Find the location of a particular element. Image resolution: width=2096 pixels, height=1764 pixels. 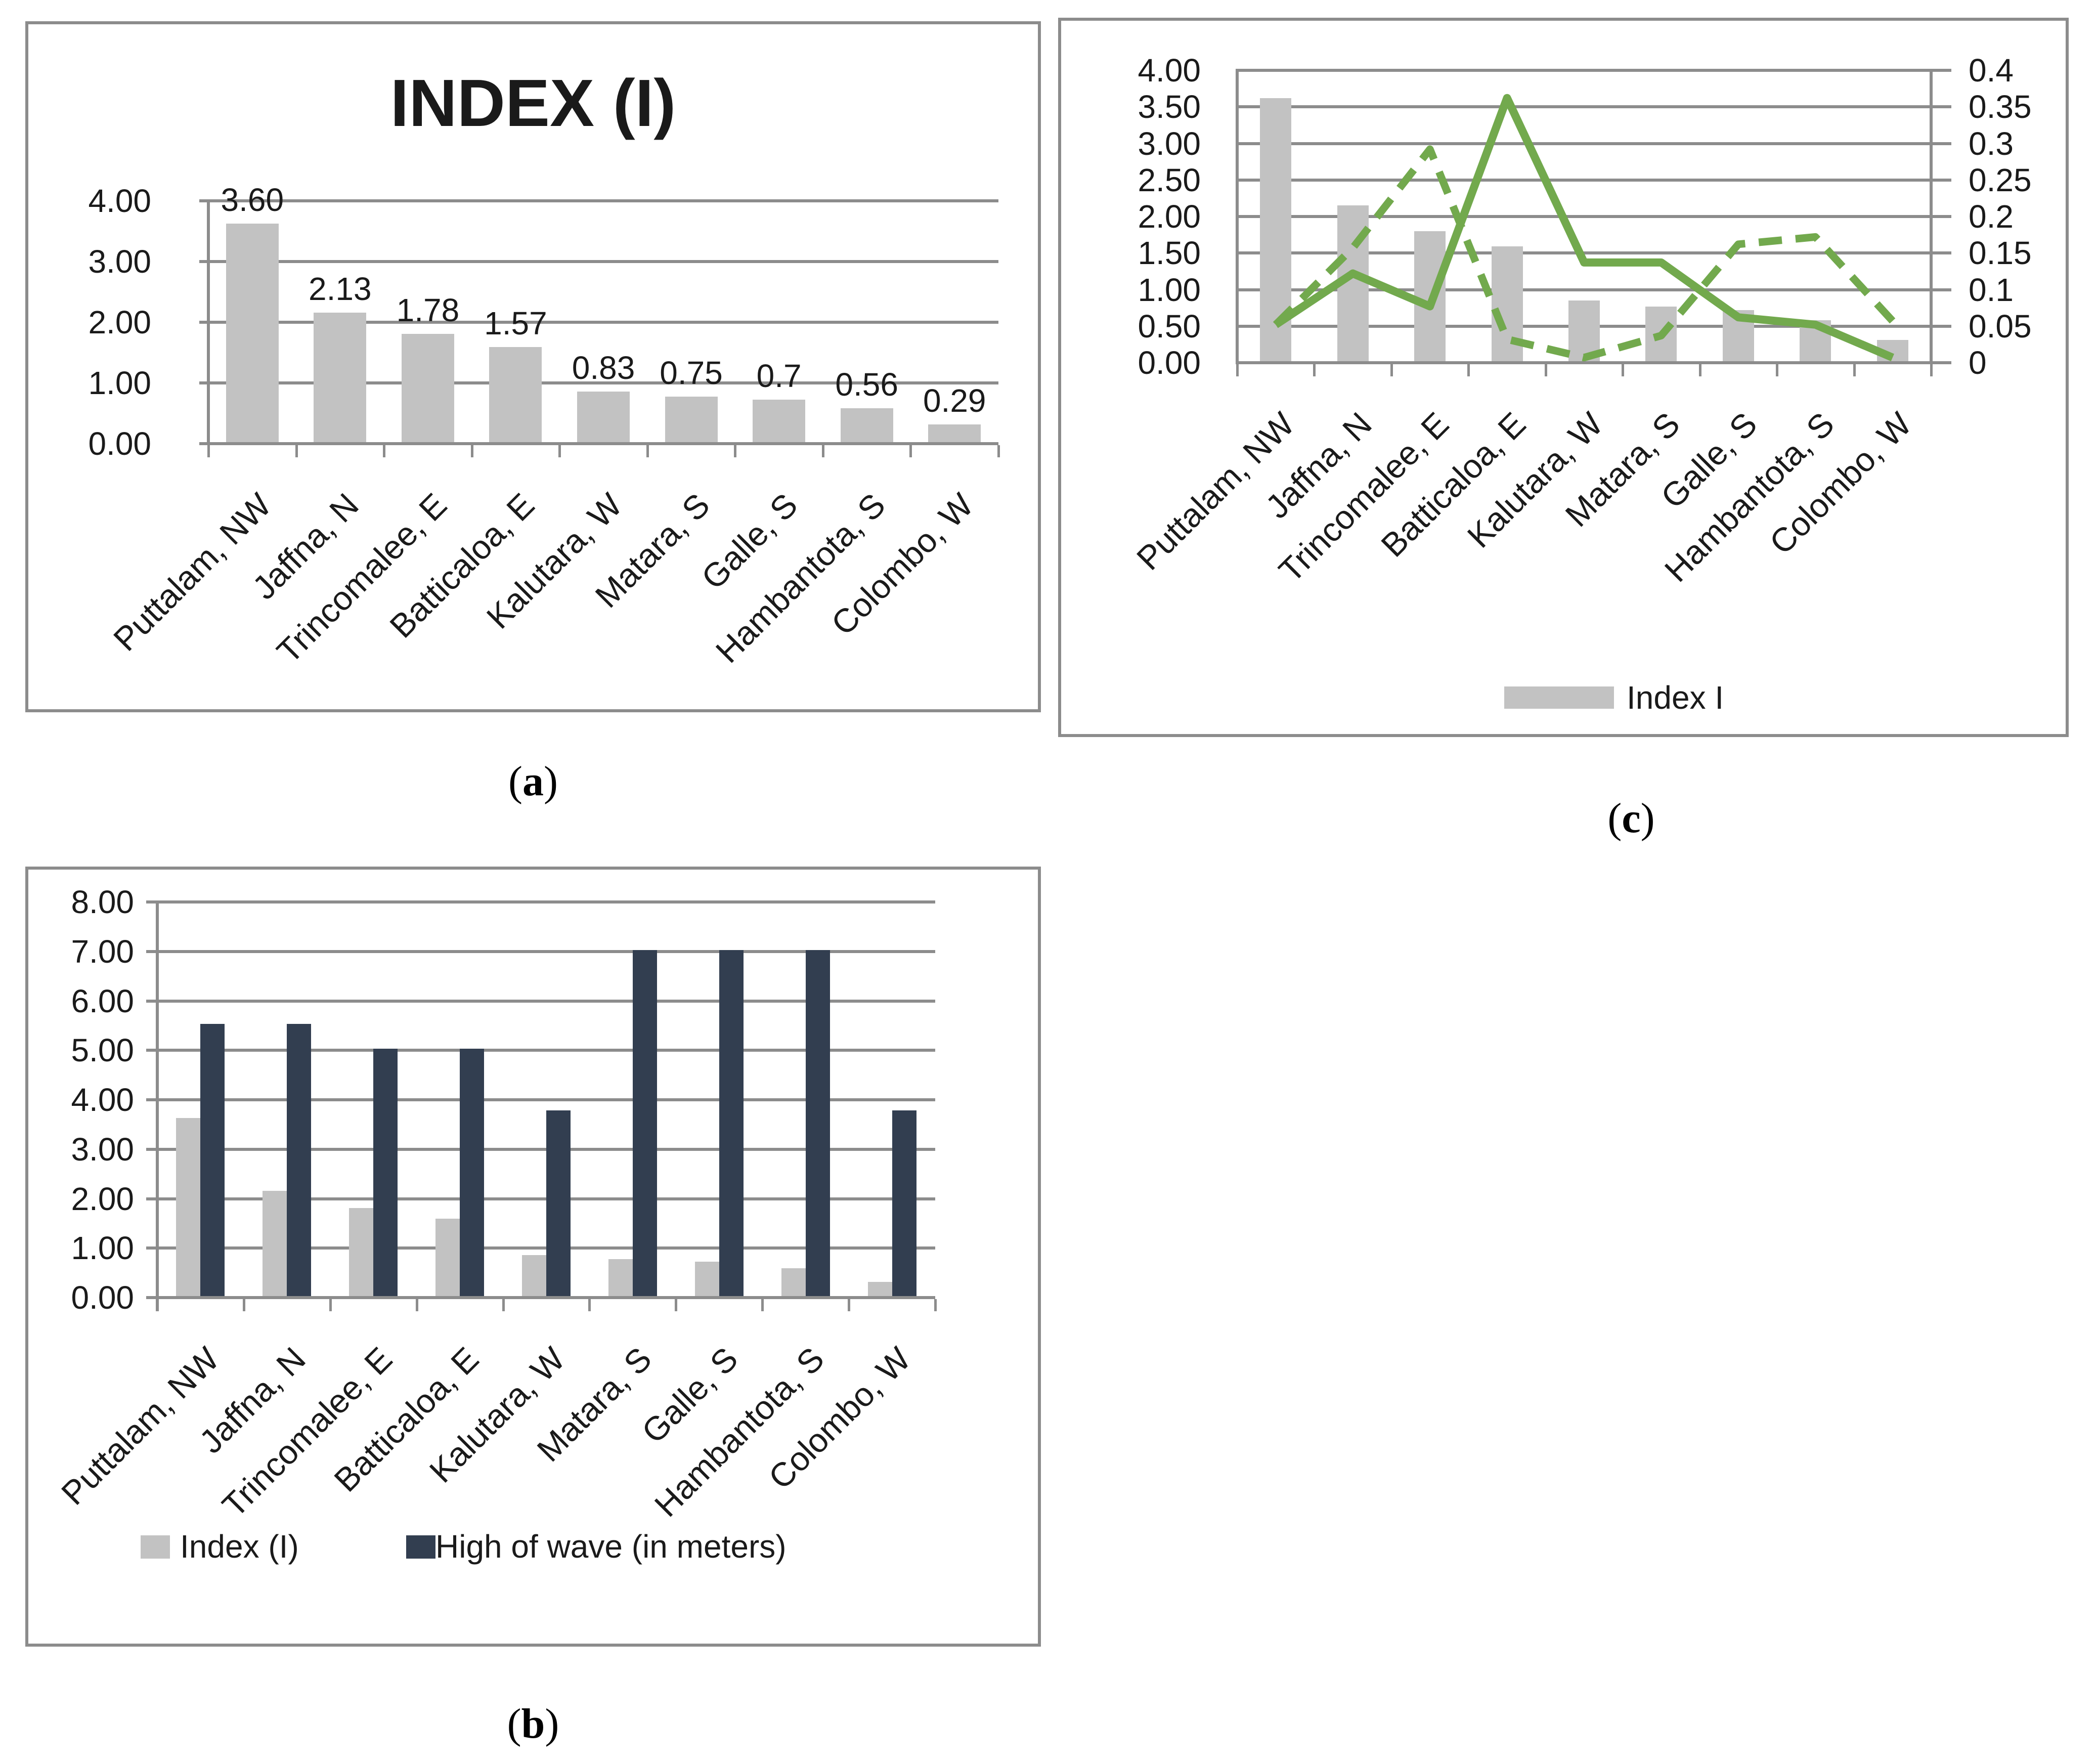

y2-axis-tick-label: 0.05 is located at coordinates (2000, 326).